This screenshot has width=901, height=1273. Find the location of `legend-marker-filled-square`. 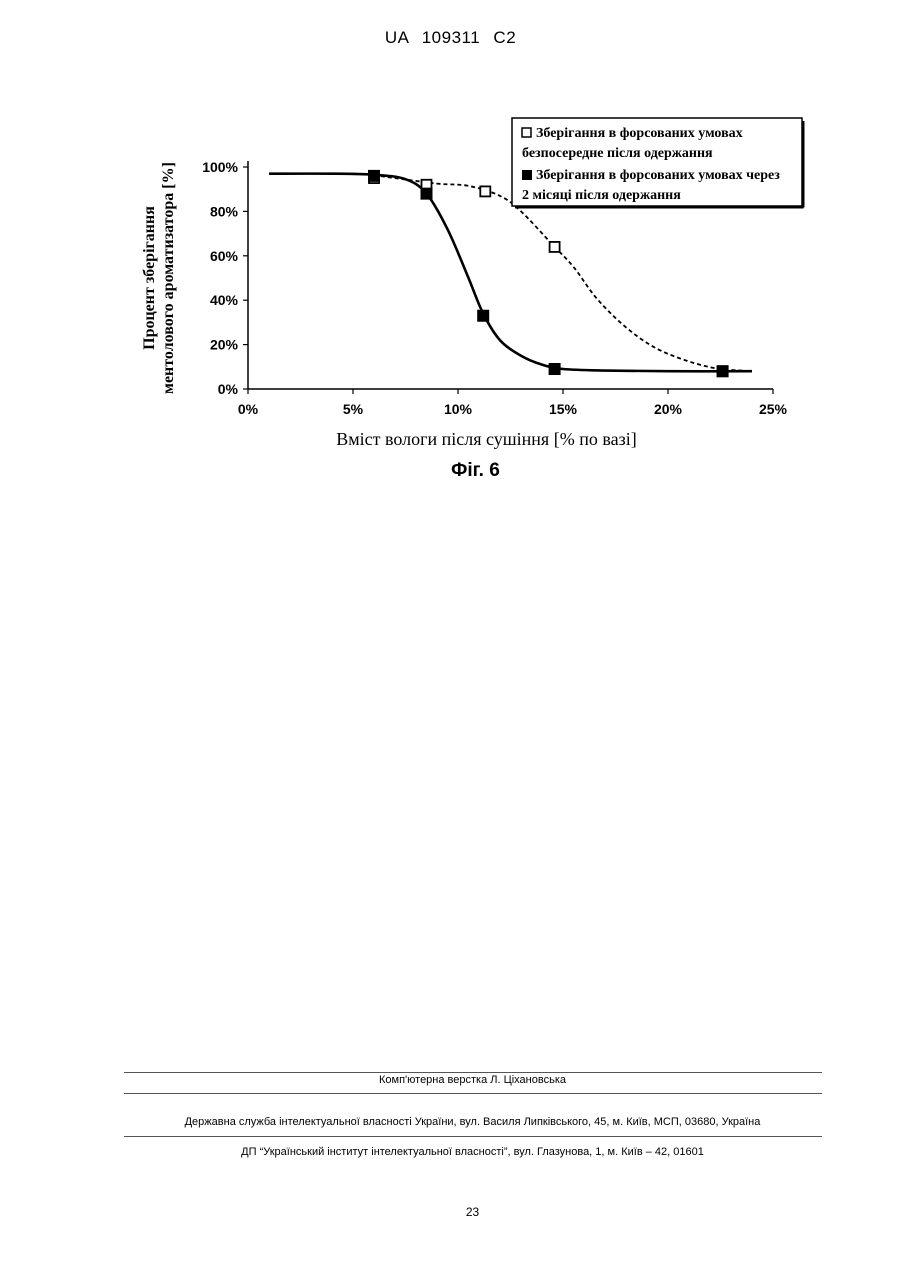

legend-marker-filled-square is located at coordinates (527, 175).